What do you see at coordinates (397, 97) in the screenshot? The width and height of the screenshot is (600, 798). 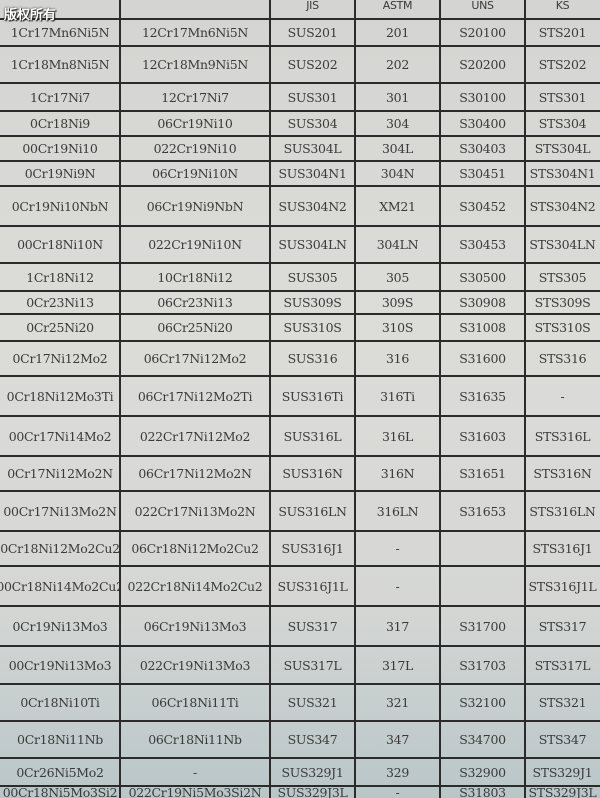 I see `astm-cell: 301` at bounding box center [397, 97].